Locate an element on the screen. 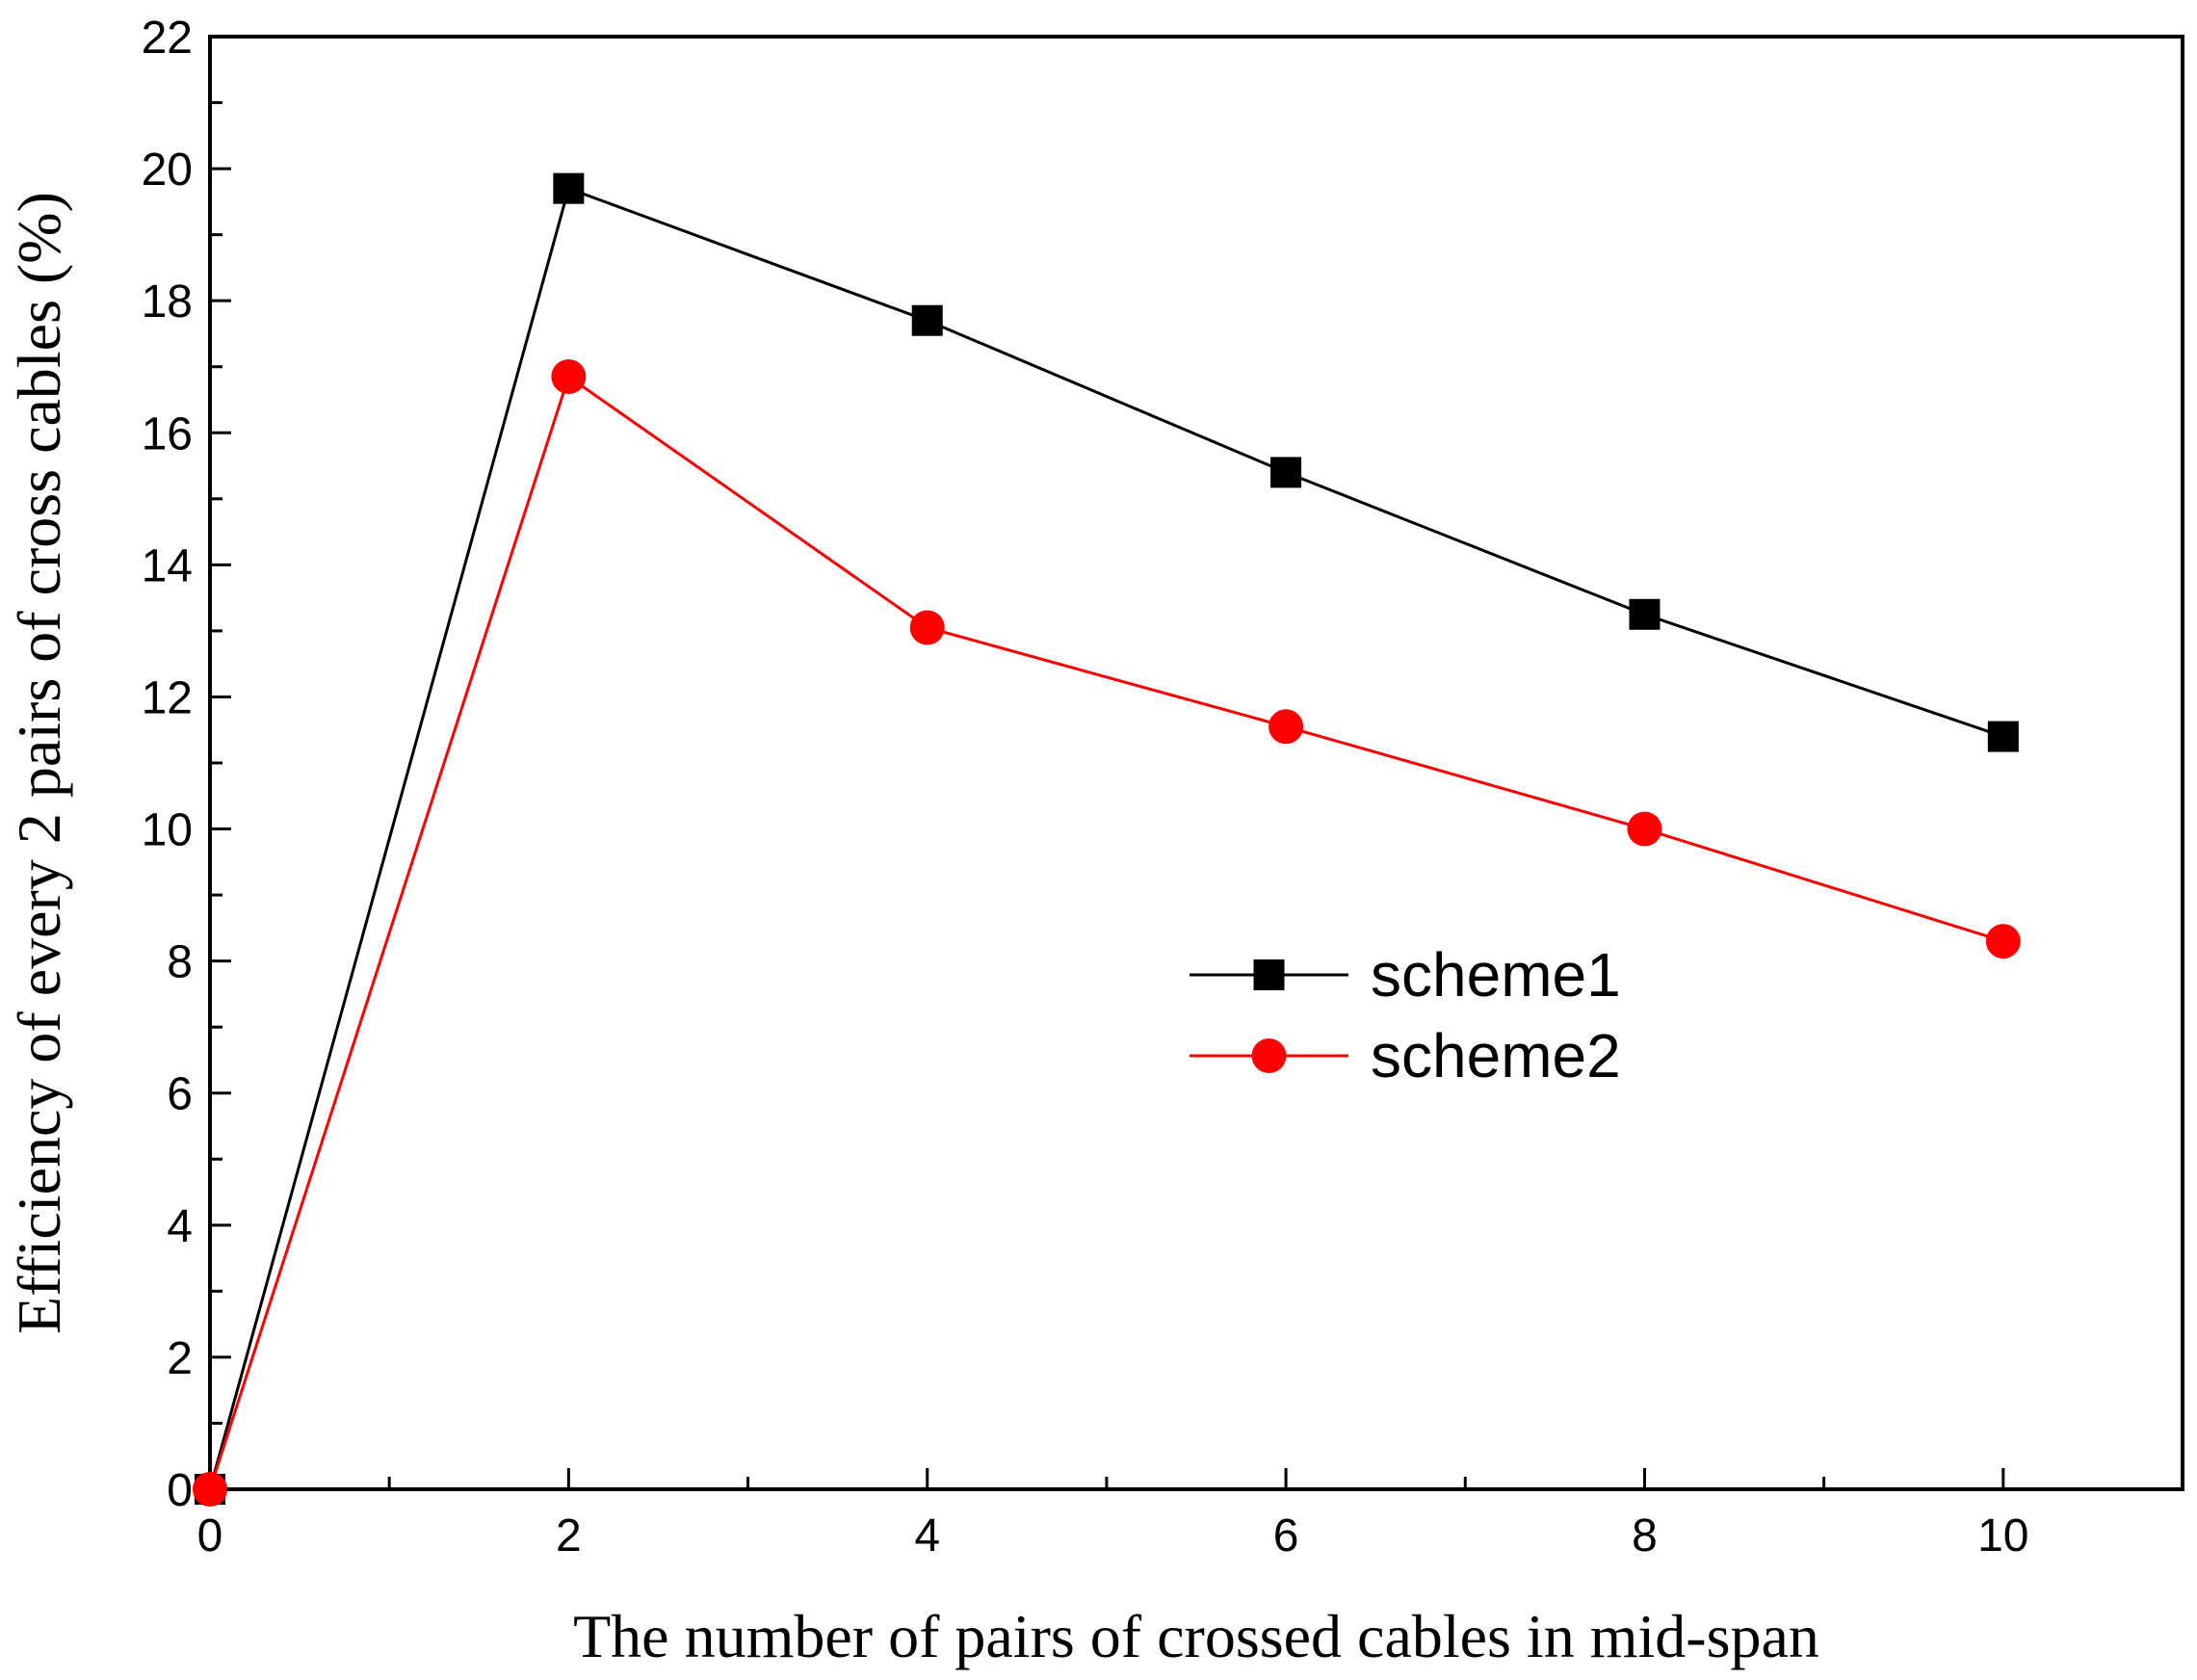 Image resolution: width=2197 pixels, height=1680 pixels. y-tick-label: 0 is located at coordinates (180, 1491).